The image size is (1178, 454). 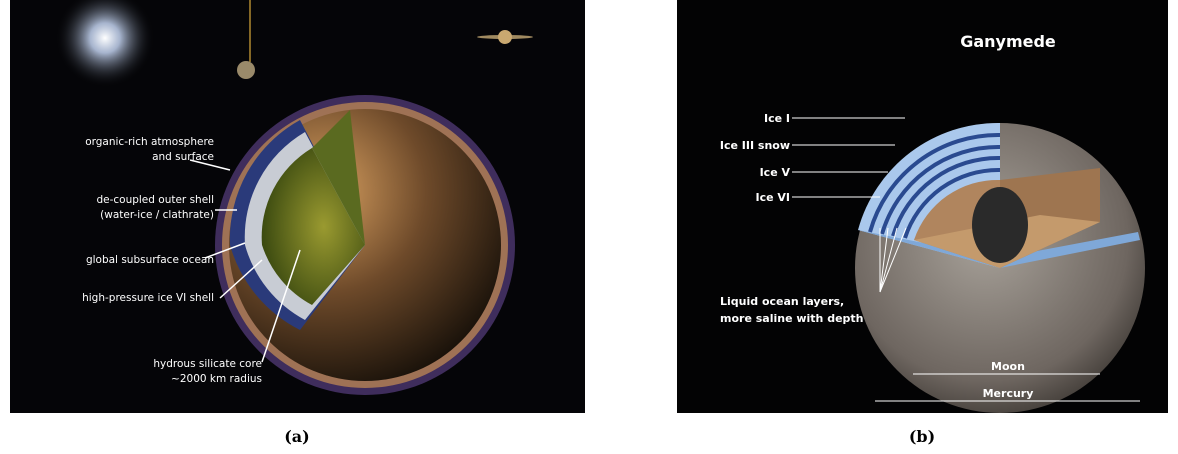 I want to click on scale-label: Mercury, so click(x=1008, y=393).